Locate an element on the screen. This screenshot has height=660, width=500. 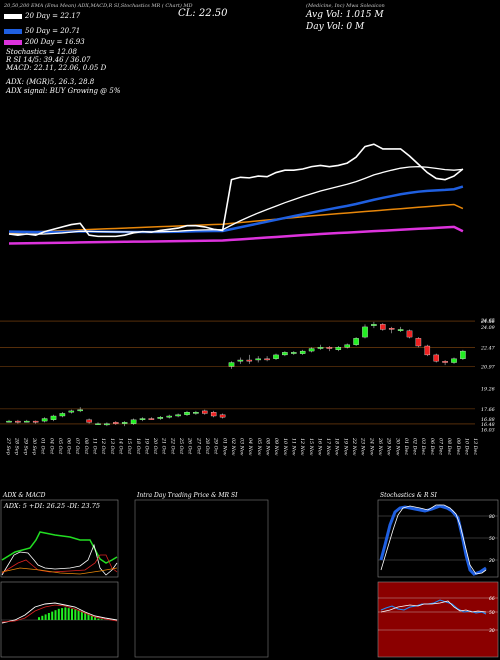
close-price-line is located at coordinates (236, 190).